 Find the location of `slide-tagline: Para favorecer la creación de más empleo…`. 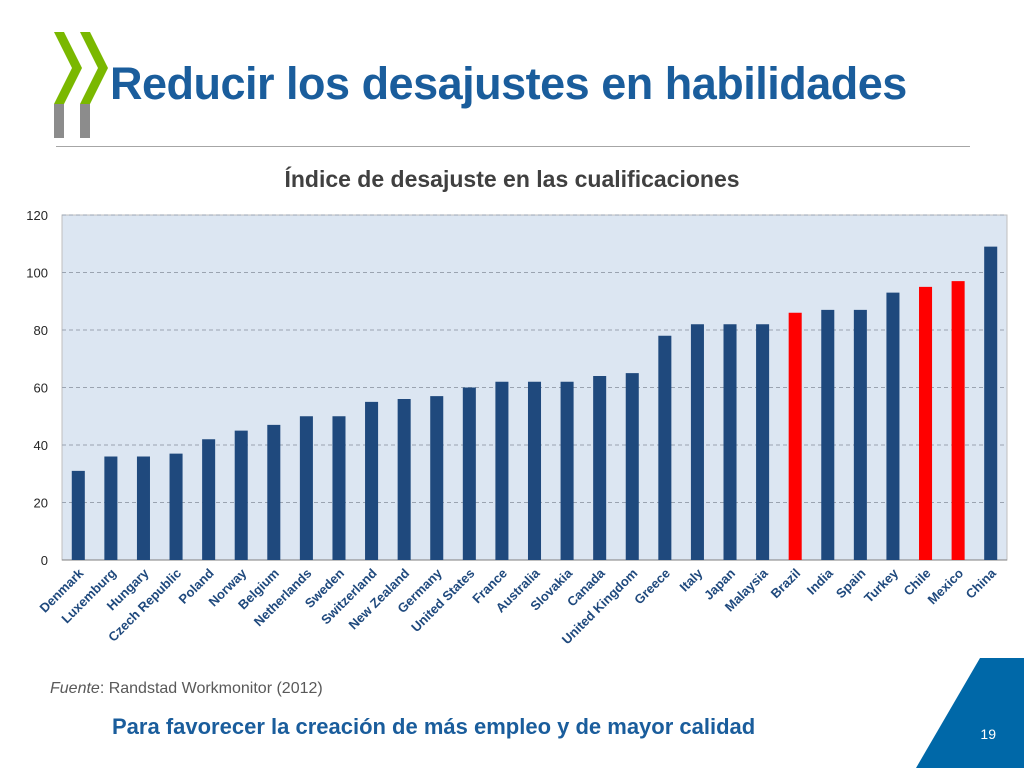

slide-tagline: Para favorecer la creación de más empleo… is located at coordinates (434, 726).